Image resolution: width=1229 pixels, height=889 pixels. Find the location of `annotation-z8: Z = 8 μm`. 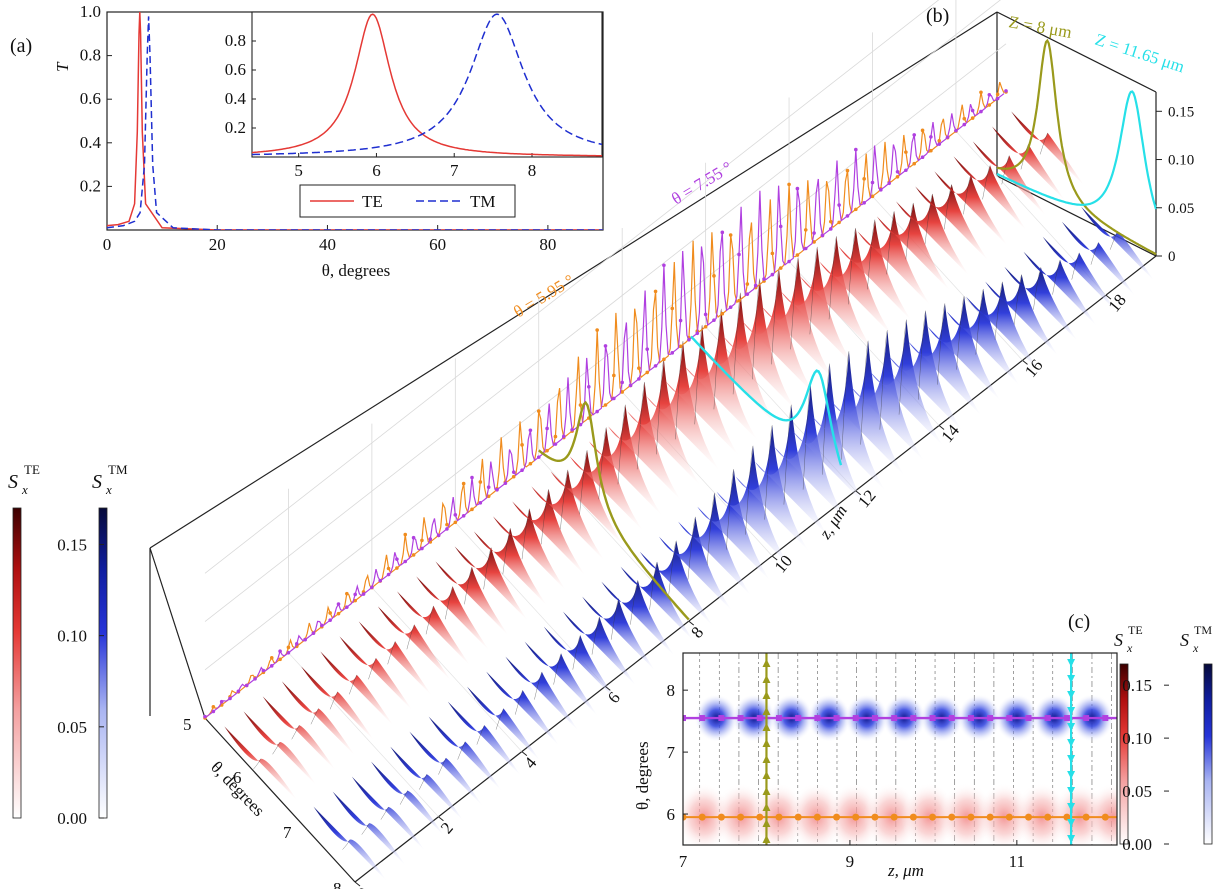

annotation-z8: Z = 8 μm is located at coordinates (1040, 27).